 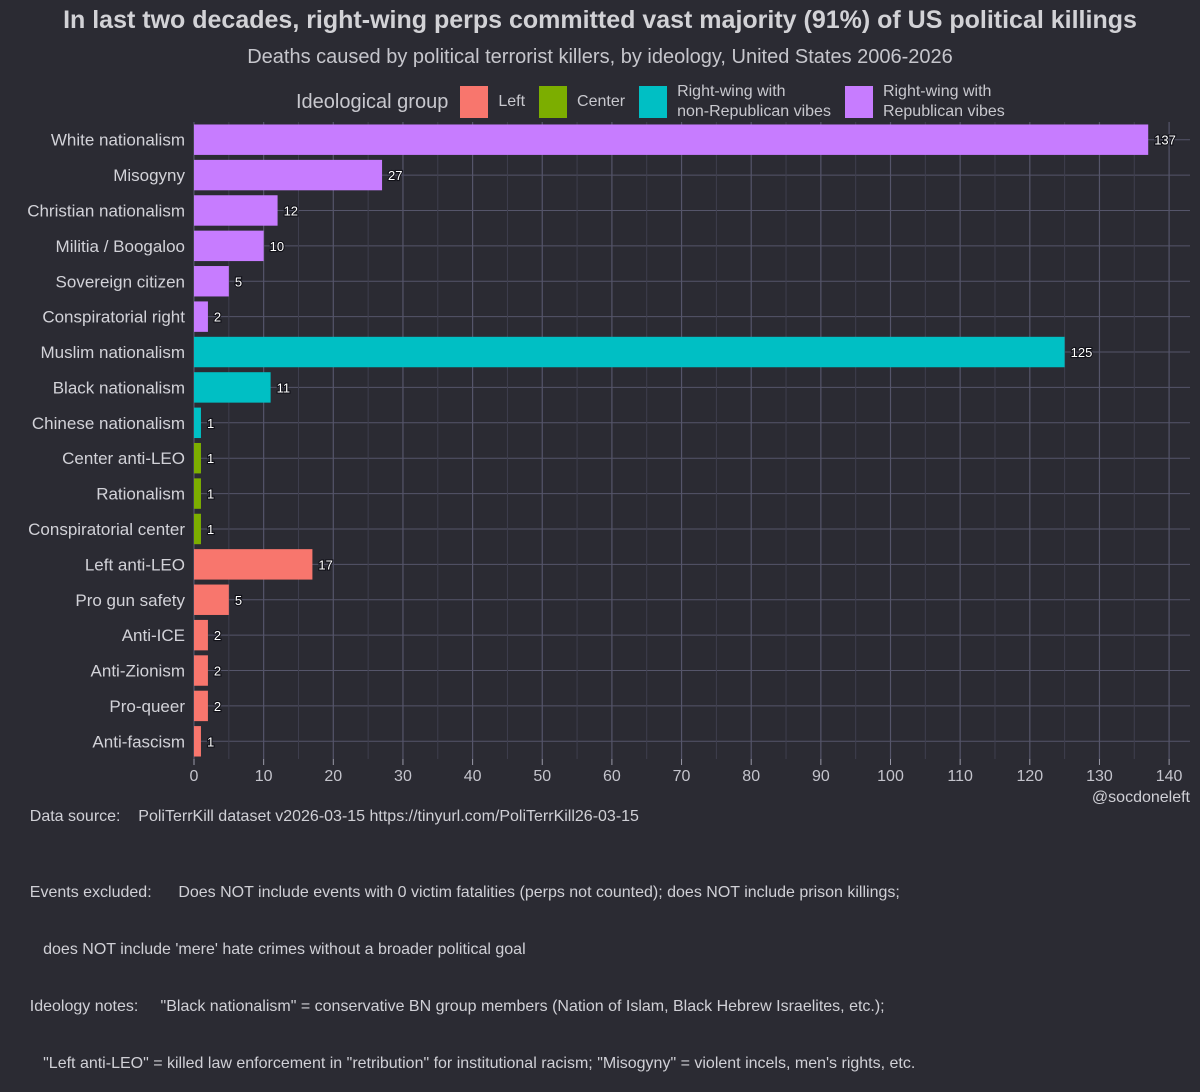 I want to click on value-label-left-anti-leo: 17, so click(x=325, y=564).